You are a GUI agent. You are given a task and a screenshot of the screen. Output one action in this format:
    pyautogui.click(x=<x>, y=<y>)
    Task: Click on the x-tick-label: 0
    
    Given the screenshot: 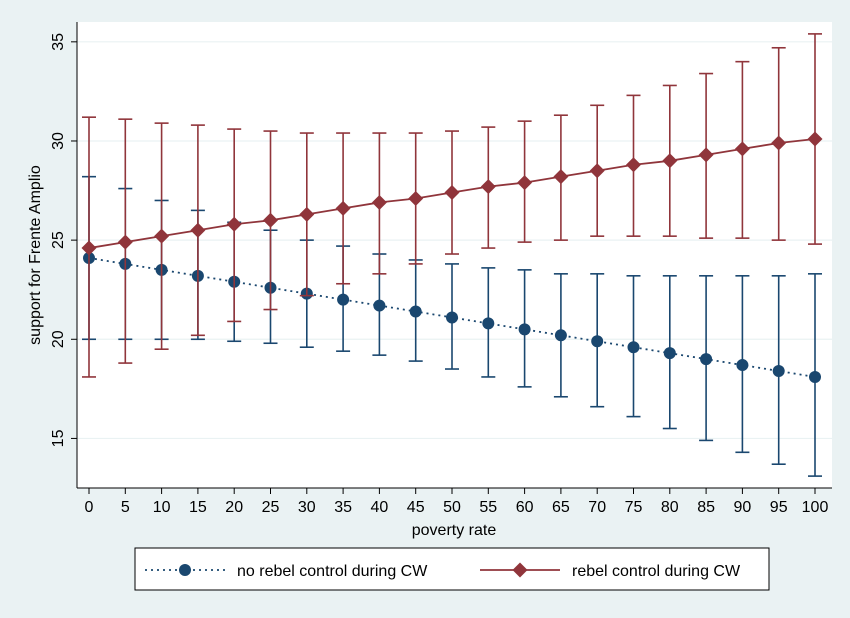 What is the action you would take?
    pyautogui.click(x=89, y=507)
    